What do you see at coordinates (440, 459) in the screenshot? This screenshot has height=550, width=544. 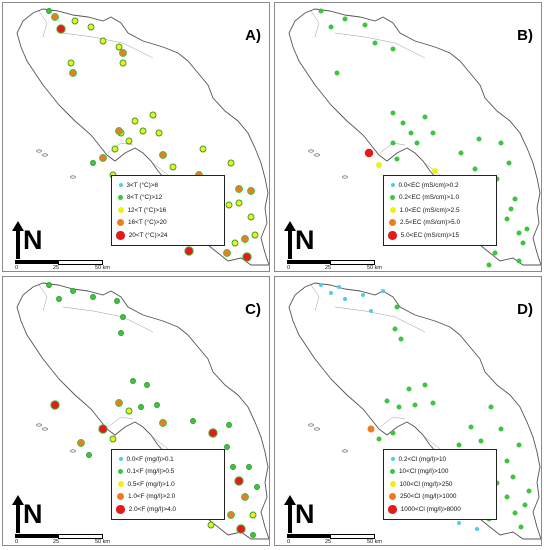 I see `legend-entry: 0.2<Cl (mg/l)>10` at bounding box center [440, 459].